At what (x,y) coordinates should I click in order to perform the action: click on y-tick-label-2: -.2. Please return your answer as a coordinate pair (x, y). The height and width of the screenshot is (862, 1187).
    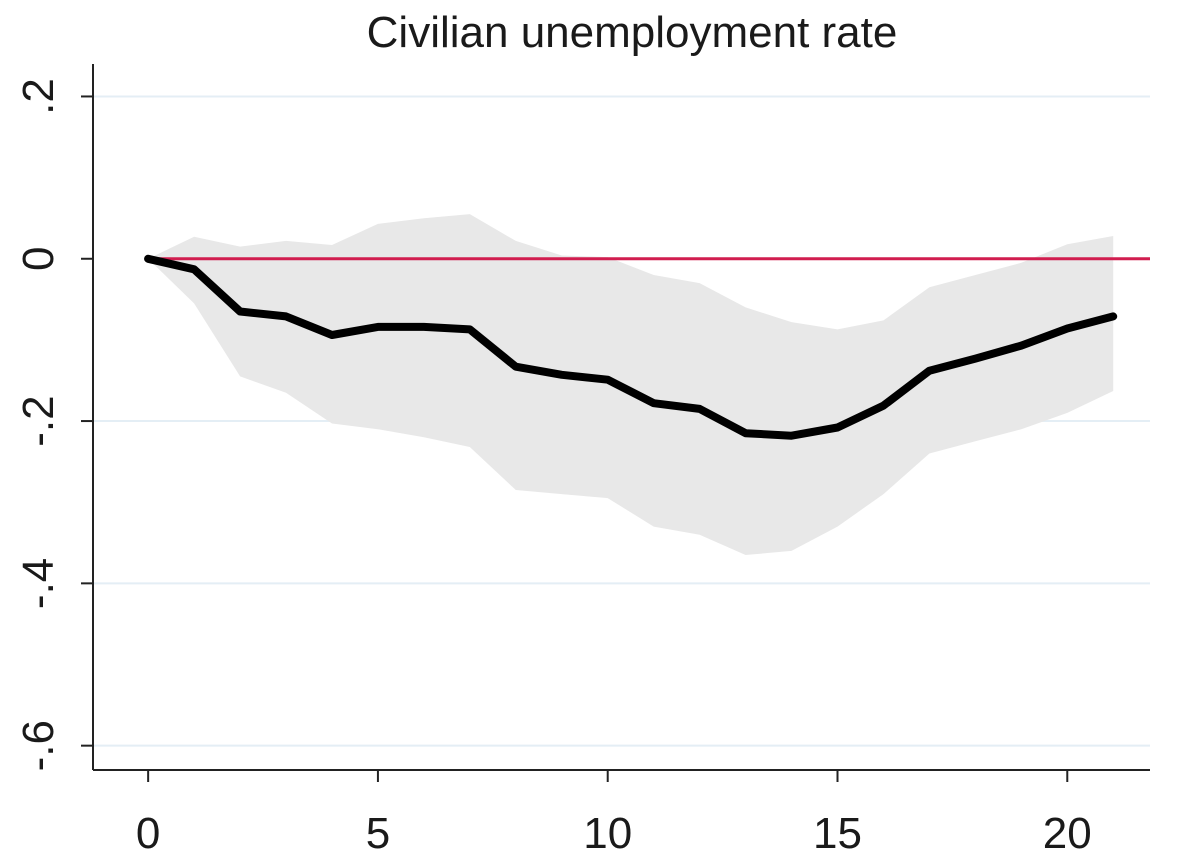
    Looking at the image, I should click on (38, 420).